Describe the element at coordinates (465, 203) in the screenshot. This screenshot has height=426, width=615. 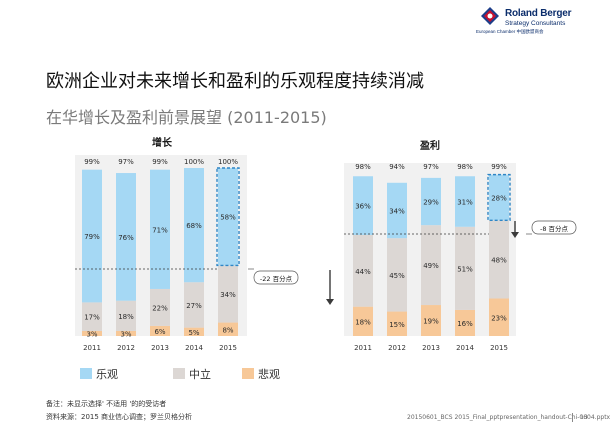
I see `profit-bar-2014-label-2: 31%` at that location.